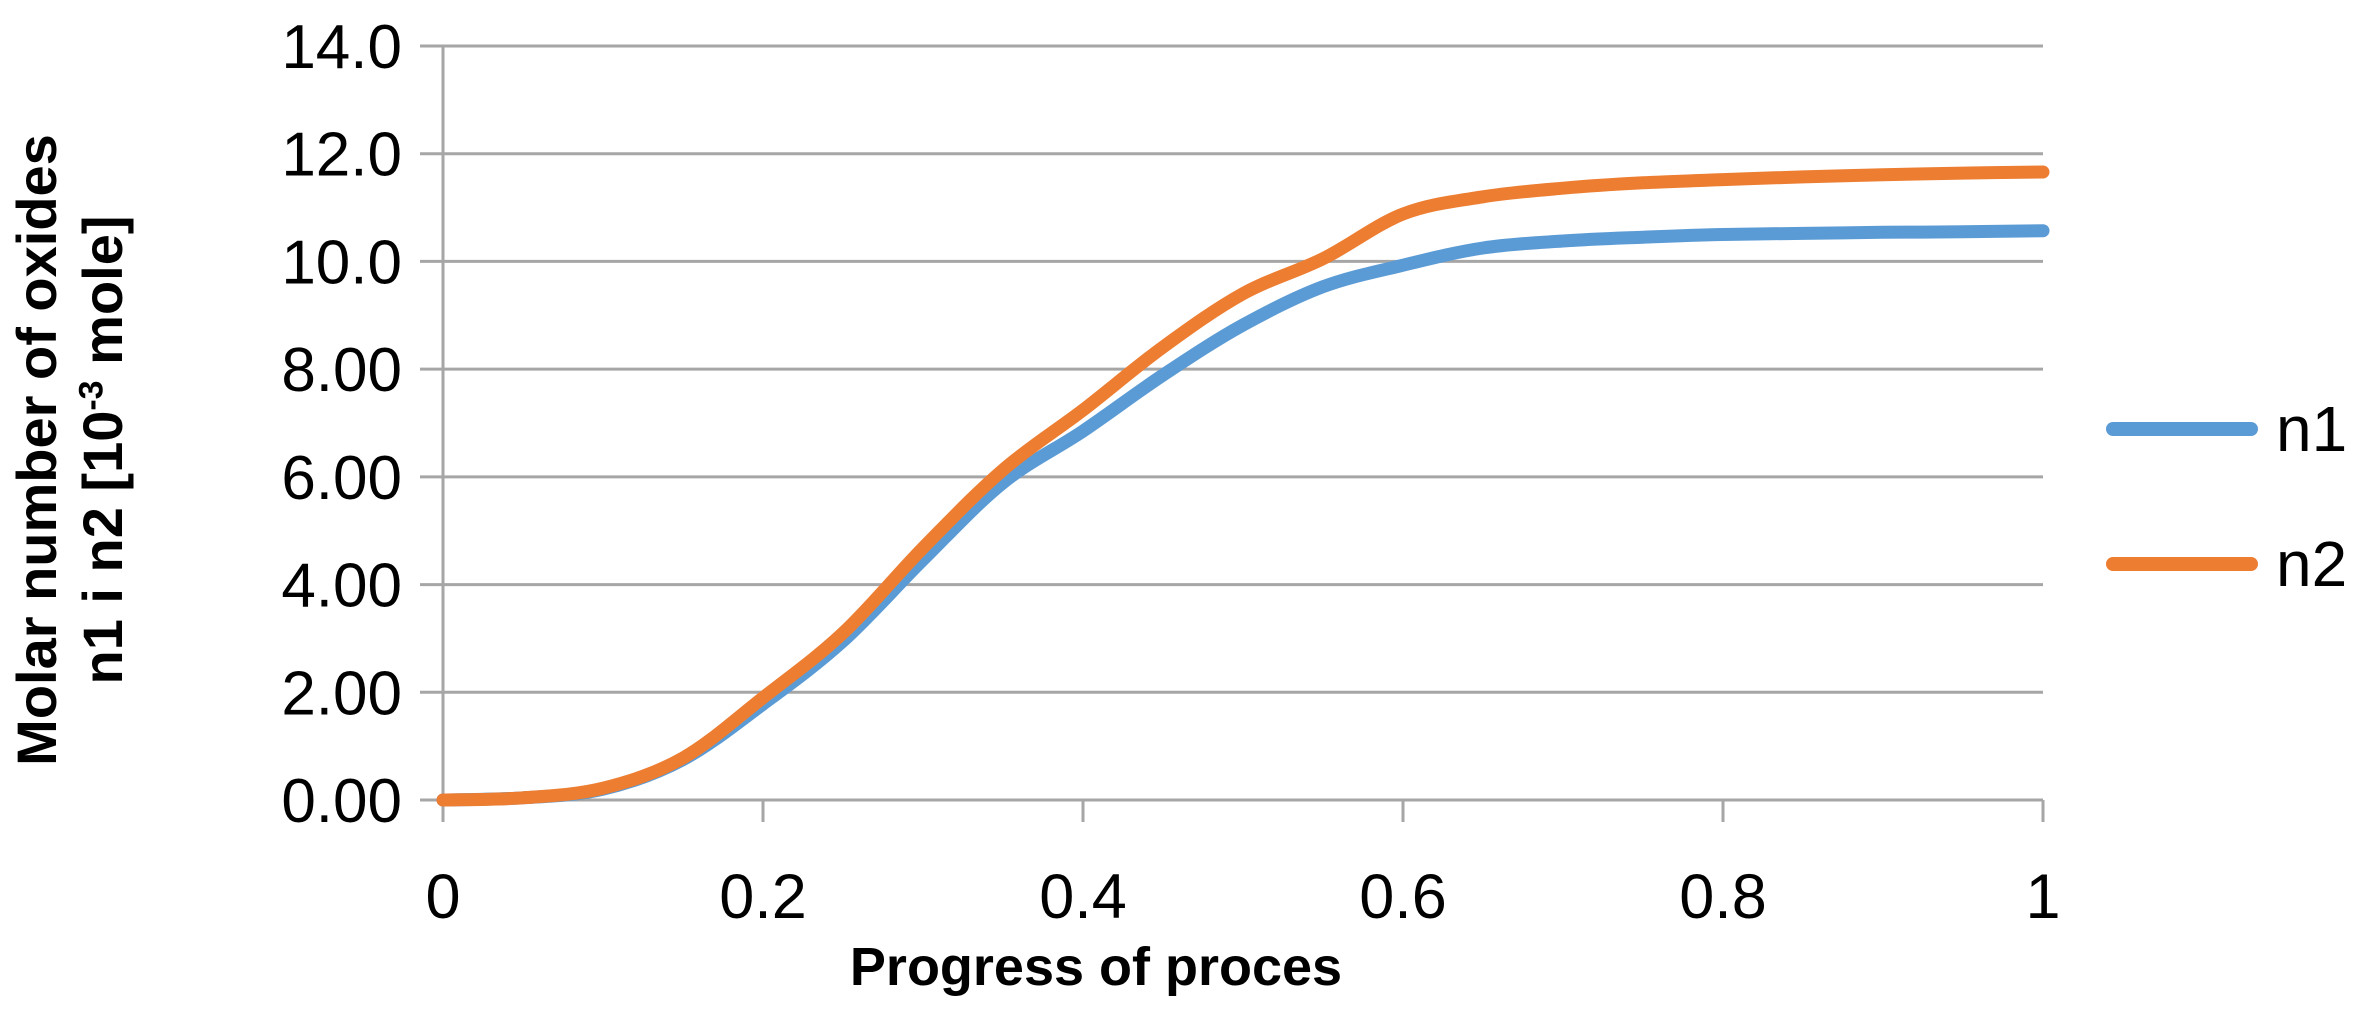 Image resolution: width=2360 pixels, height=1016 pixels. What do you see at coordinates (36, 450) in the screenshot?
I see `y-axis-title-line1: Molar number of oxides` at bounding box center [36, 450].